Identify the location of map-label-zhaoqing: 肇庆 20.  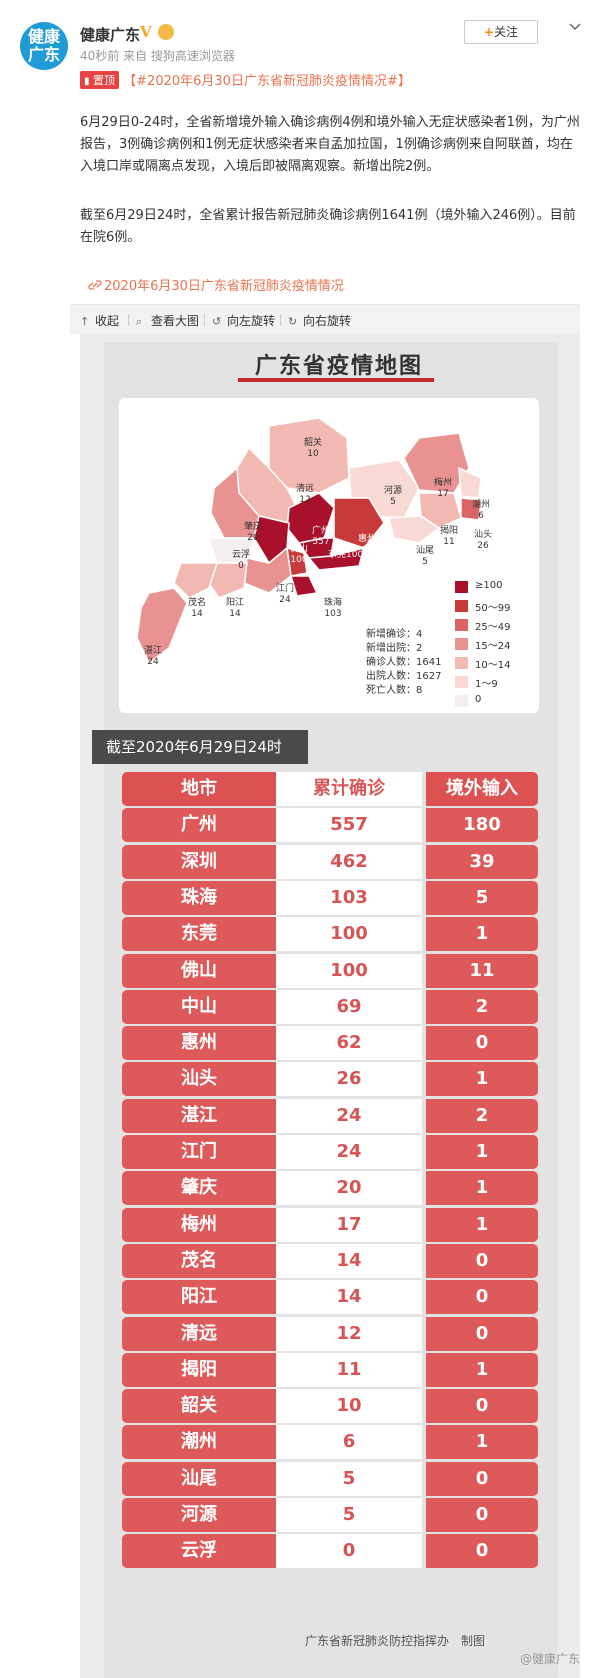
(253, 532).